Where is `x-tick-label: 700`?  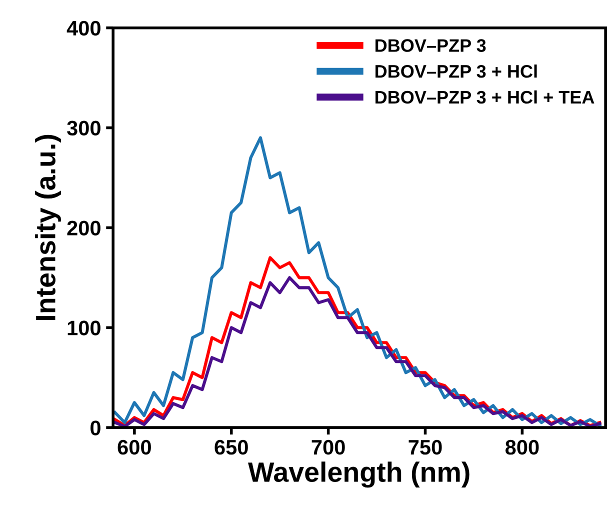
x-tick-label: 700 is located at coordinates (328, 447).